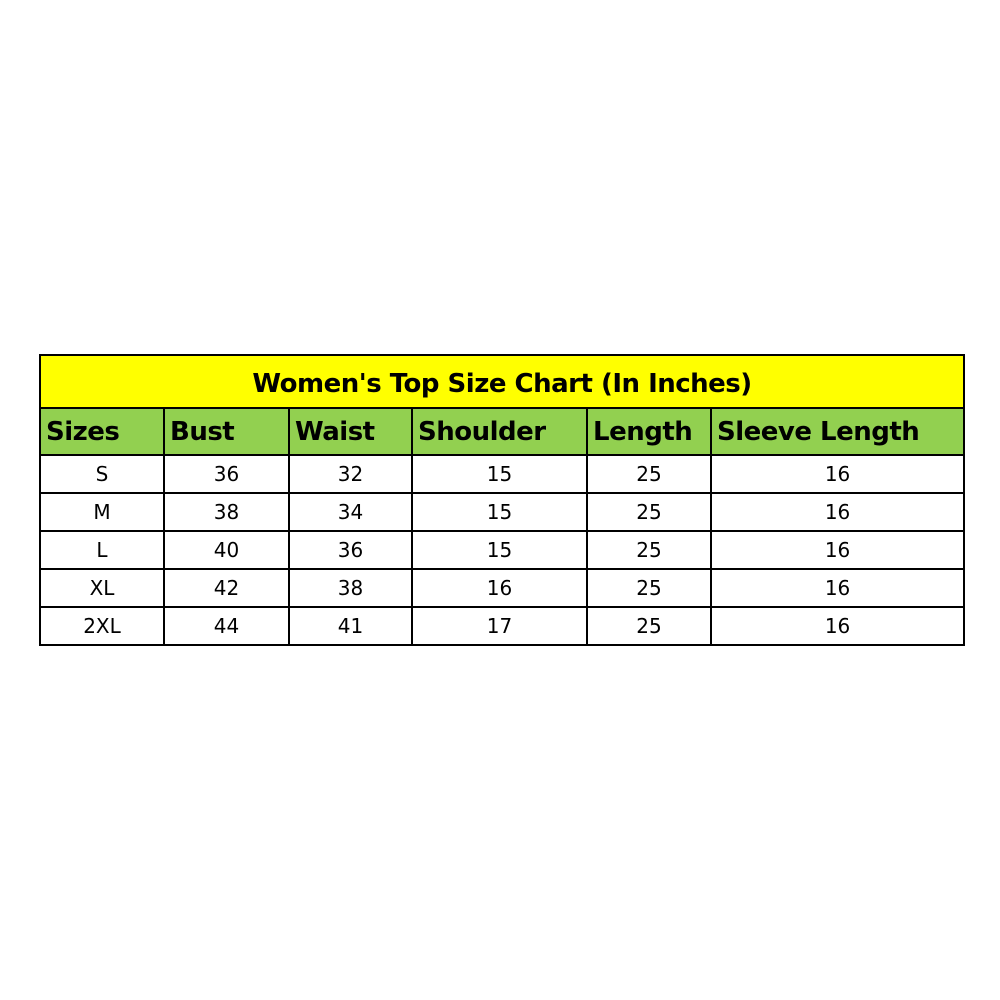  Describe the element at coordinates (102, 474) in the screenshot. I see `table-cell: S` at that location.